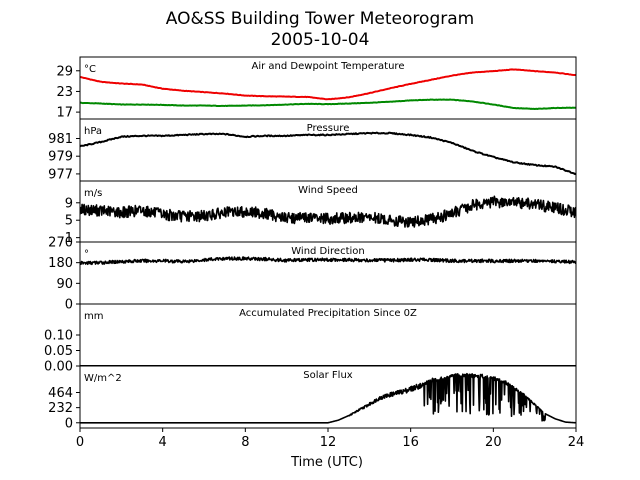 The image size is (640, 480). Describe the element at coordinates (69, 203) in the screenshot. I see `wind-speed-ytick-label: 9` at that location.